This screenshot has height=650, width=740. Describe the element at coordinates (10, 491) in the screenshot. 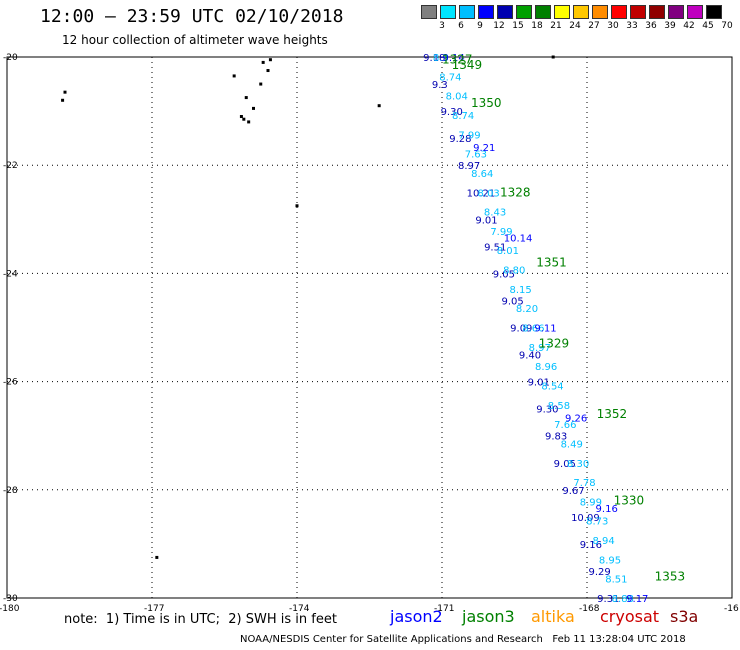

I see `lat-tick-label: -28` at that location.